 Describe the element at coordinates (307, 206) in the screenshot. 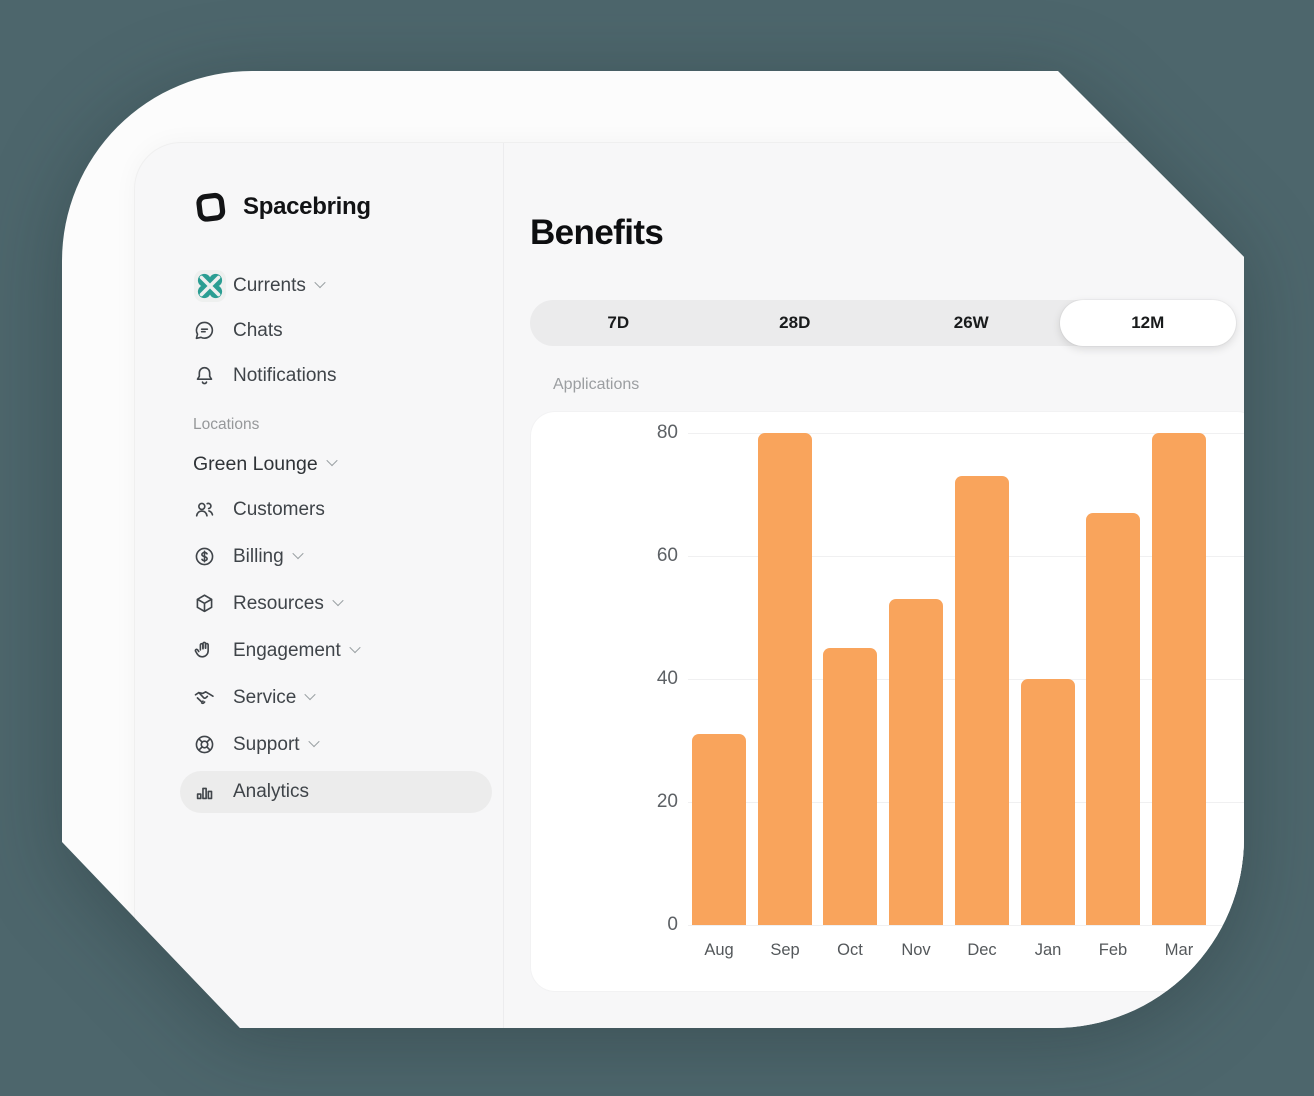

I see `brand-name: Spacebring` at that location.